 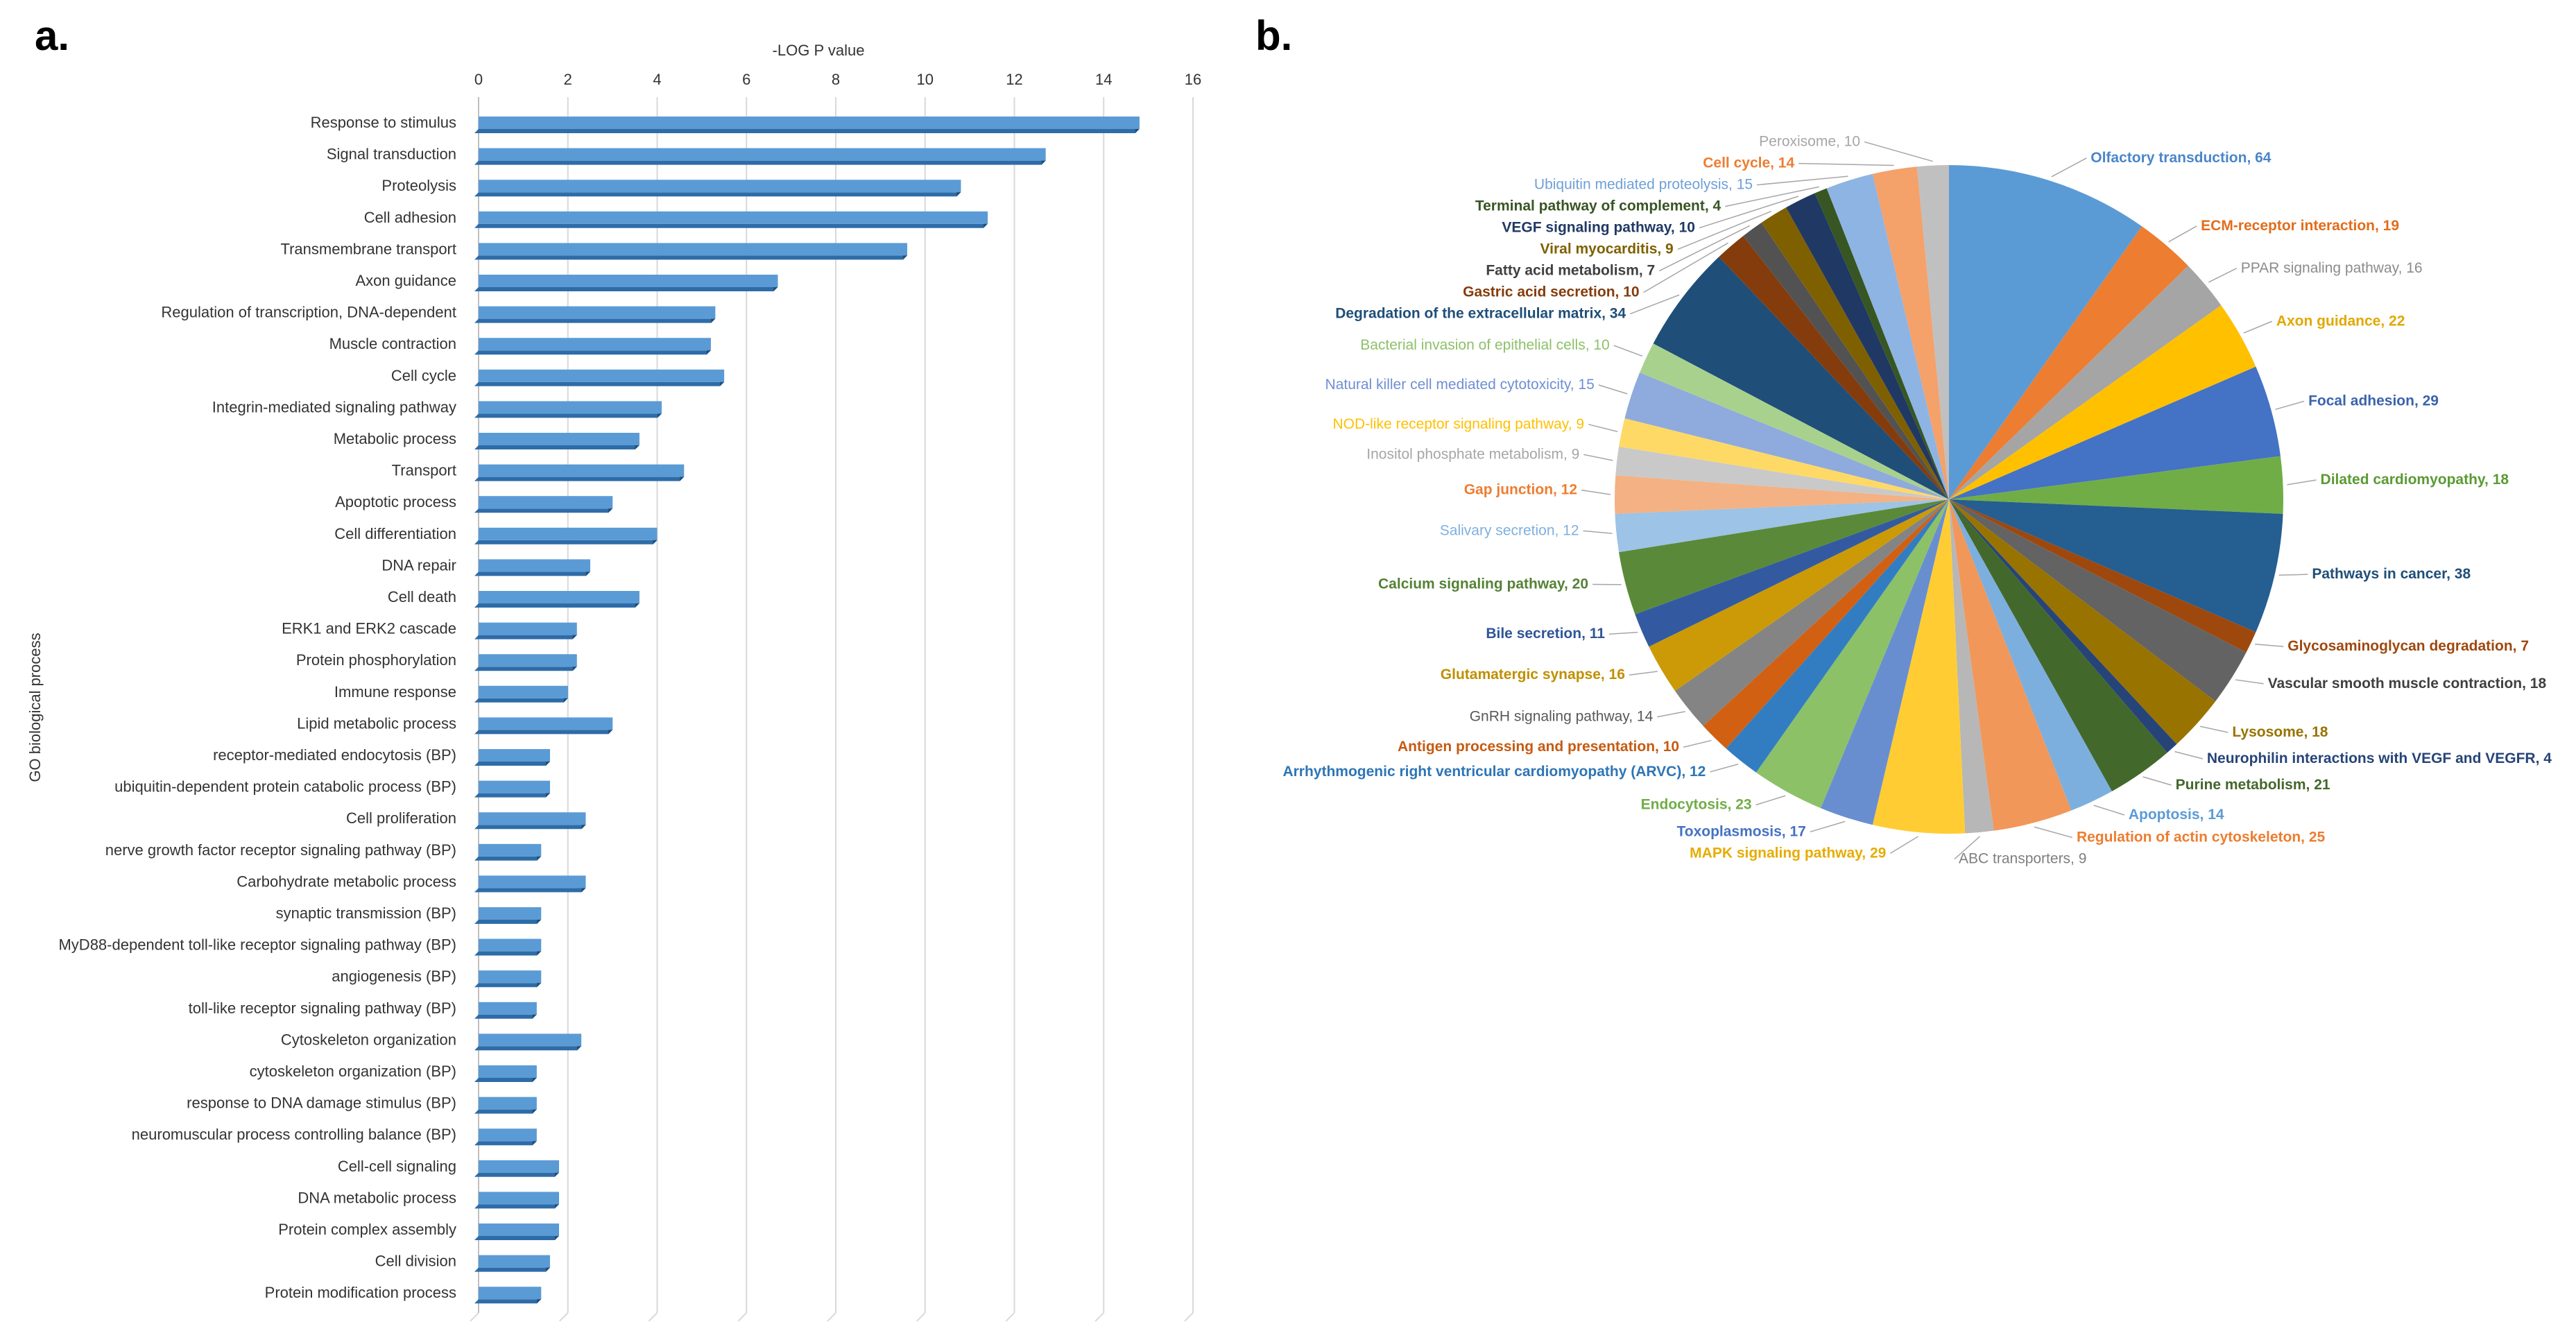 I want to click on pie-label: VEGF signaling pathway, 10, so click(x=1598, y=228).